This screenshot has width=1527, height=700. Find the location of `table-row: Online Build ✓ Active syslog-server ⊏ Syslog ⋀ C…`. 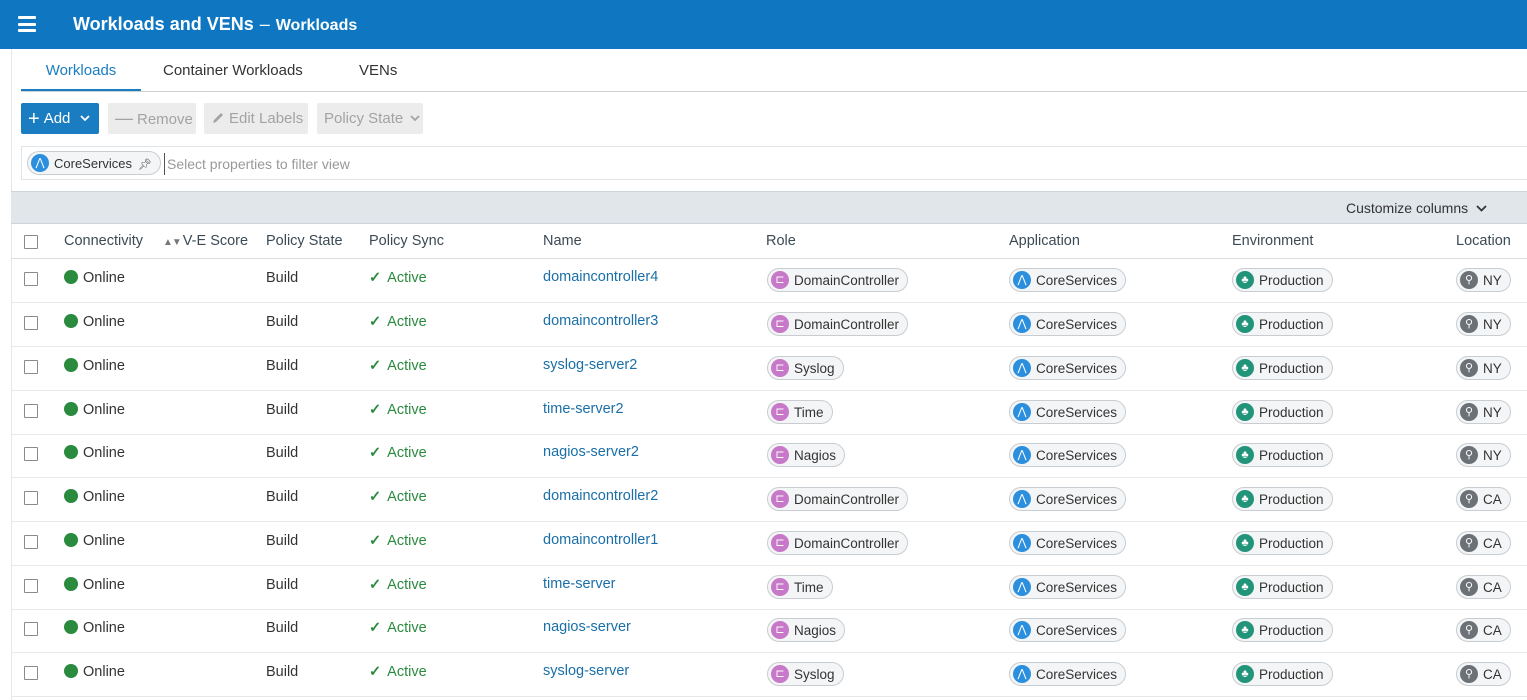

table-row: Online Build ✓ Active syslog-server ⊏ Syslog ⋀ C… is located at coordinates (769, 674).